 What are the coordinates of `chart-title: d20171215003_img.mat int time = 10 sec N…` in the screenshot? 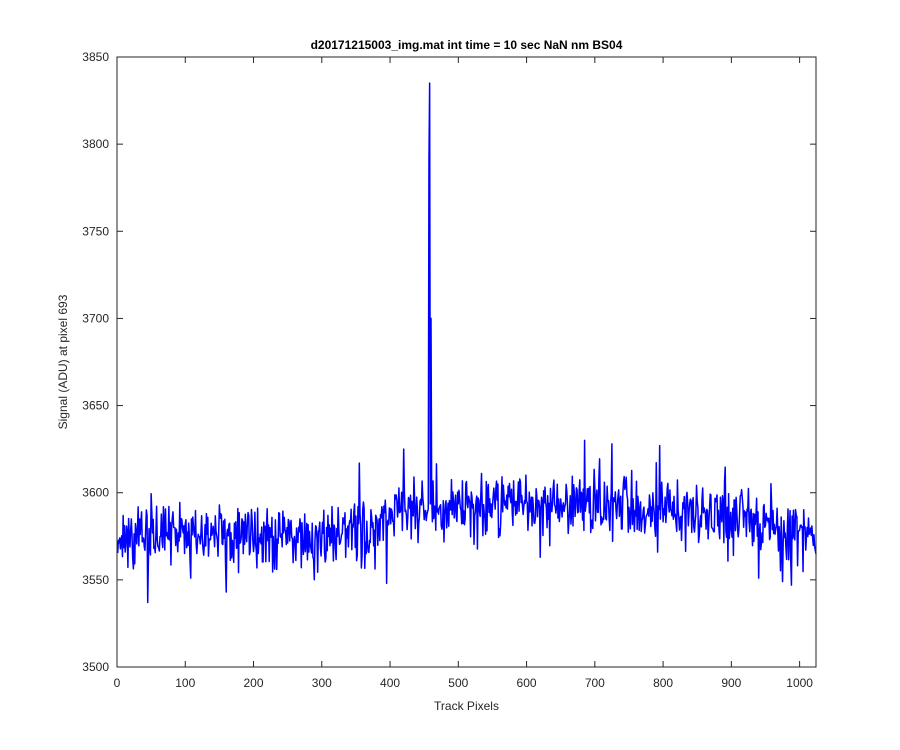 It's located at (467, 45).